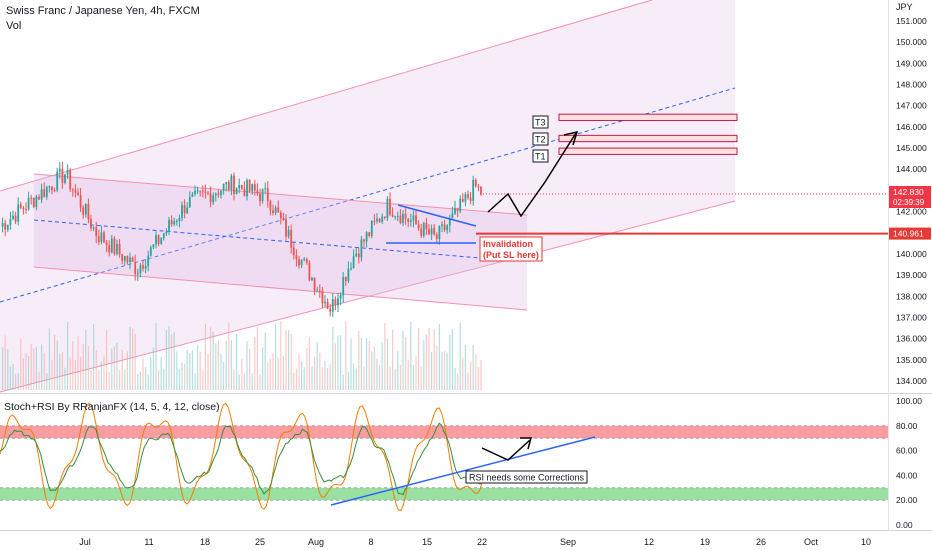  I want to click on sl-price-badge, so click(910, 233).